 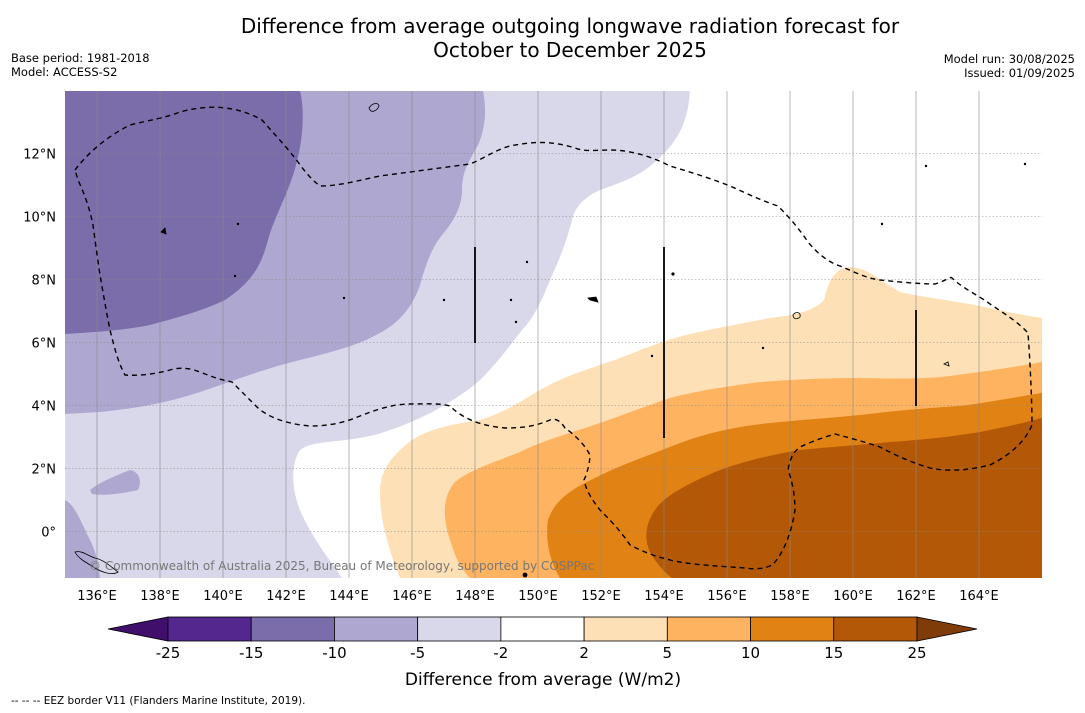 What do you see at coordinates (163, 231) in the screenshot?
I see `island-west` at bounding box center [163, 231].